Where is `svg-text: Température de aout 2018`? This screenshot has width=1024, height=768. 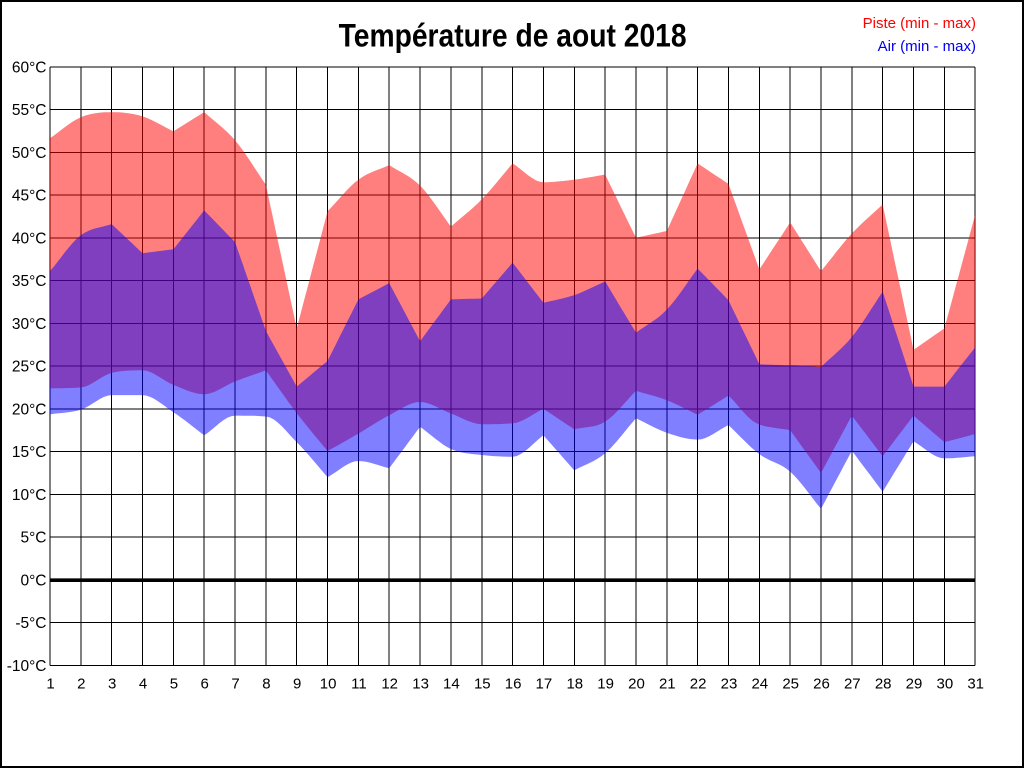 svg-text: Température de aout 2018 is located at coordinates (513, 36).